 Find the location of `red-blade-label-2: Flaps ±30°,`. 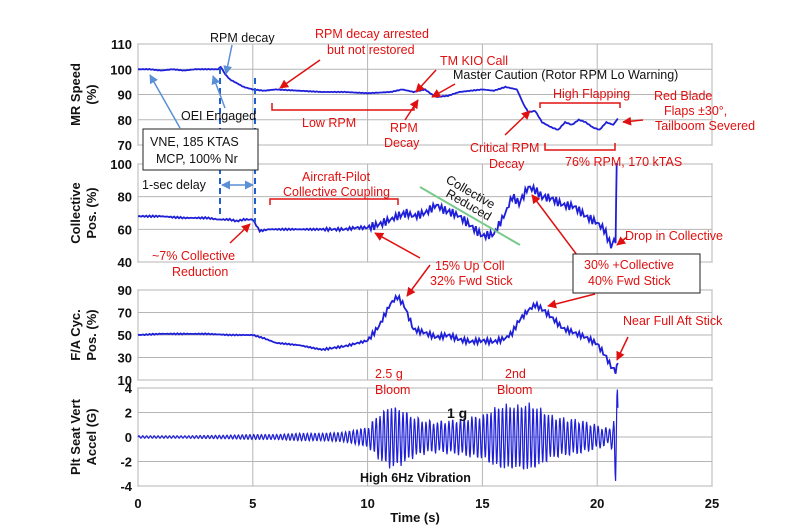

red-blade-label-2: Flaps ±30°, is located at coordinates (695, 111).